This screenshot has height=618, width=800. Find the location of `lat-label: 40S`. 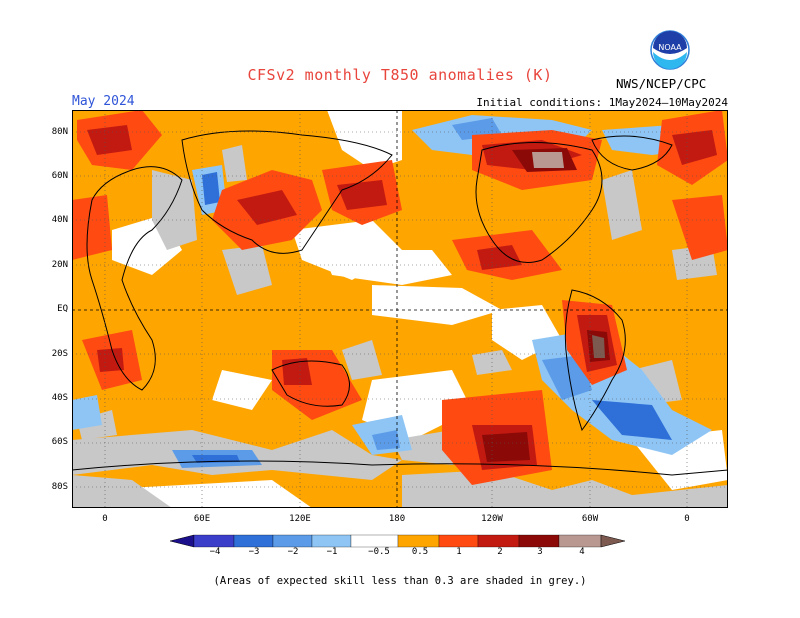

lat-label: 40S is located at coordinates (59, 398).